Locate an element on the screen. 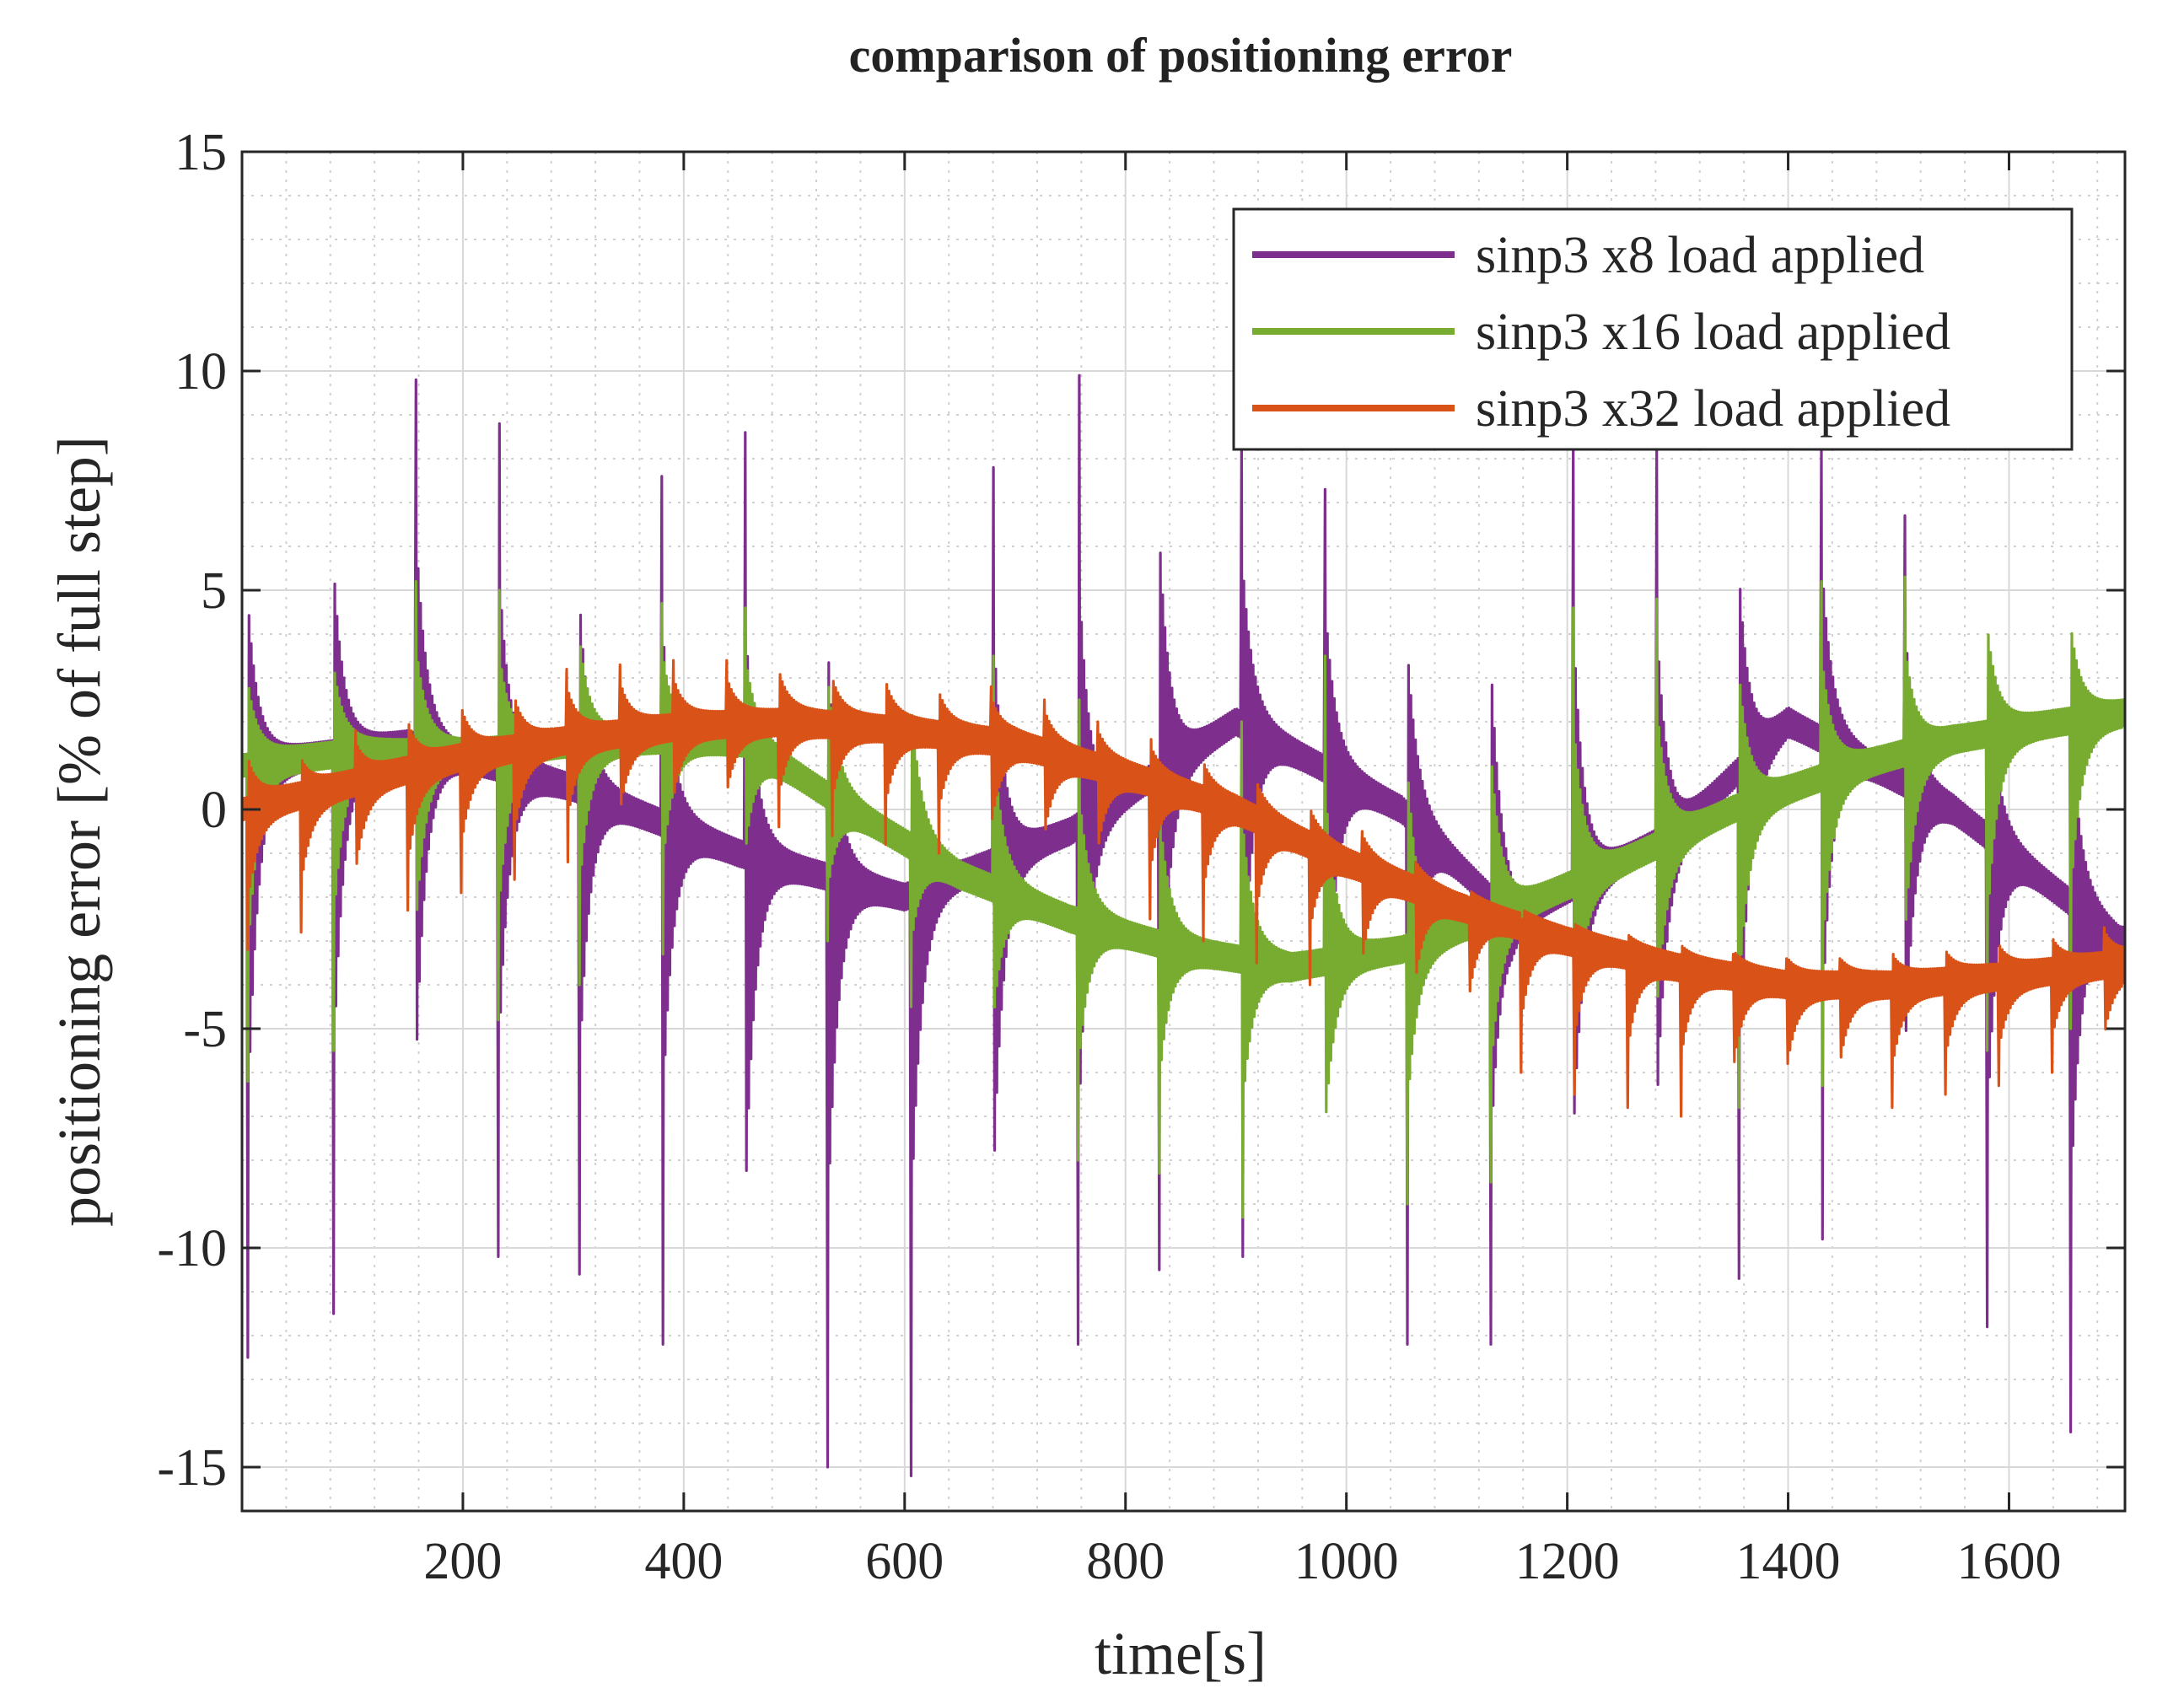 The height and width of the screenshot is (1699, 2184). y-tick-label: -15 is located at coordinates (192, 1468).